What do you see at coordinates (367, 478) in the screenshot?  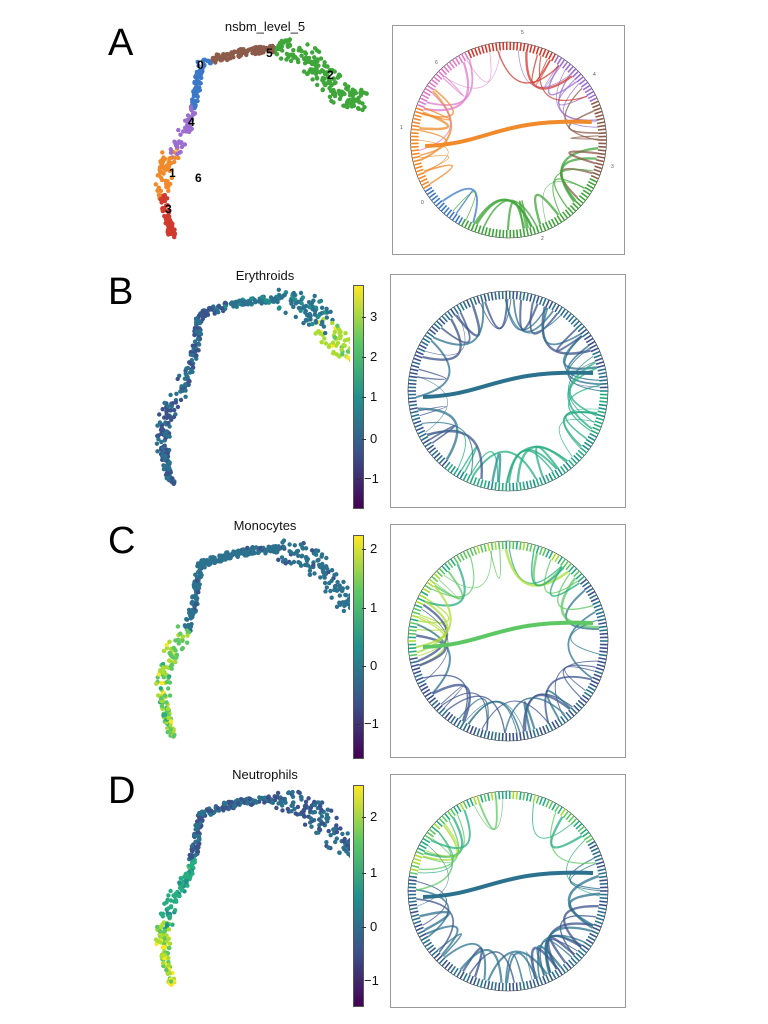 I see `panel-b-colorbar-tick: −1` at bounding box center [367, 478].